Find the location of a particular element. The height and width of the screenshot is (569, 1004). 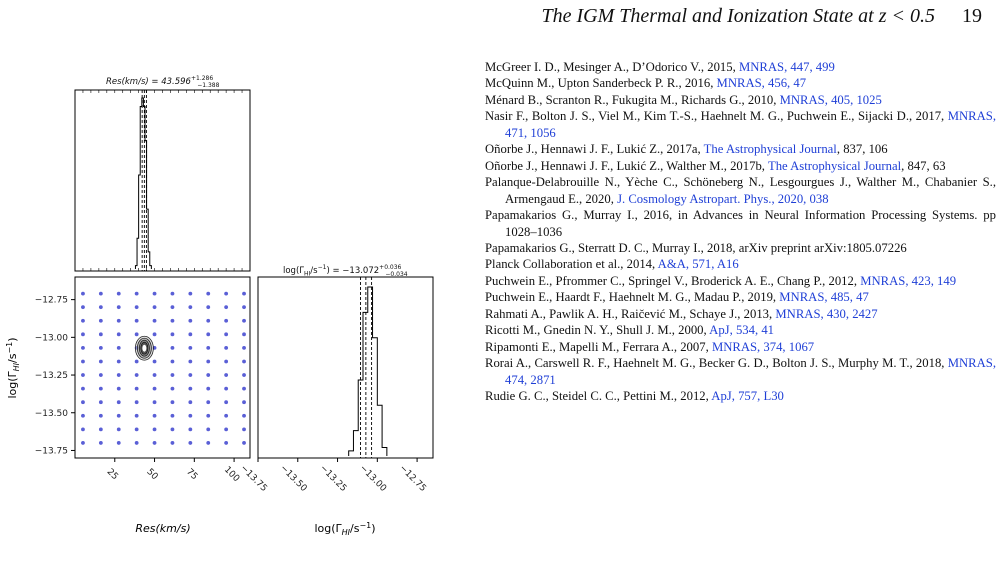

y-tick-label: −13.00 is located at coordinates (52, 338).